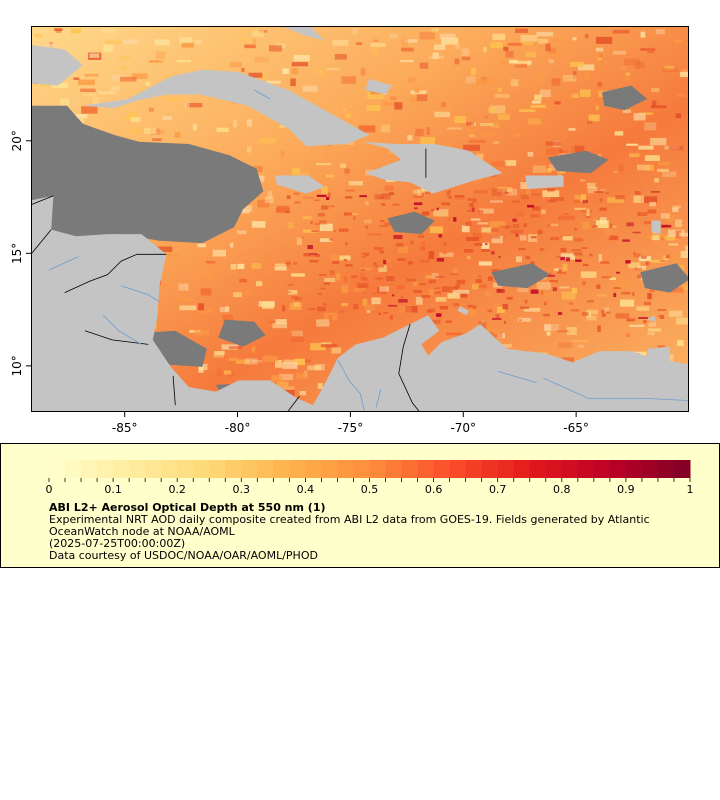 The width and height of the screenshot is (720, 800). What do you see at coordinates (562, 489) in the screenshot?
I see `colorbar-tick-label: 0.8` at bounding box center [562, 489].